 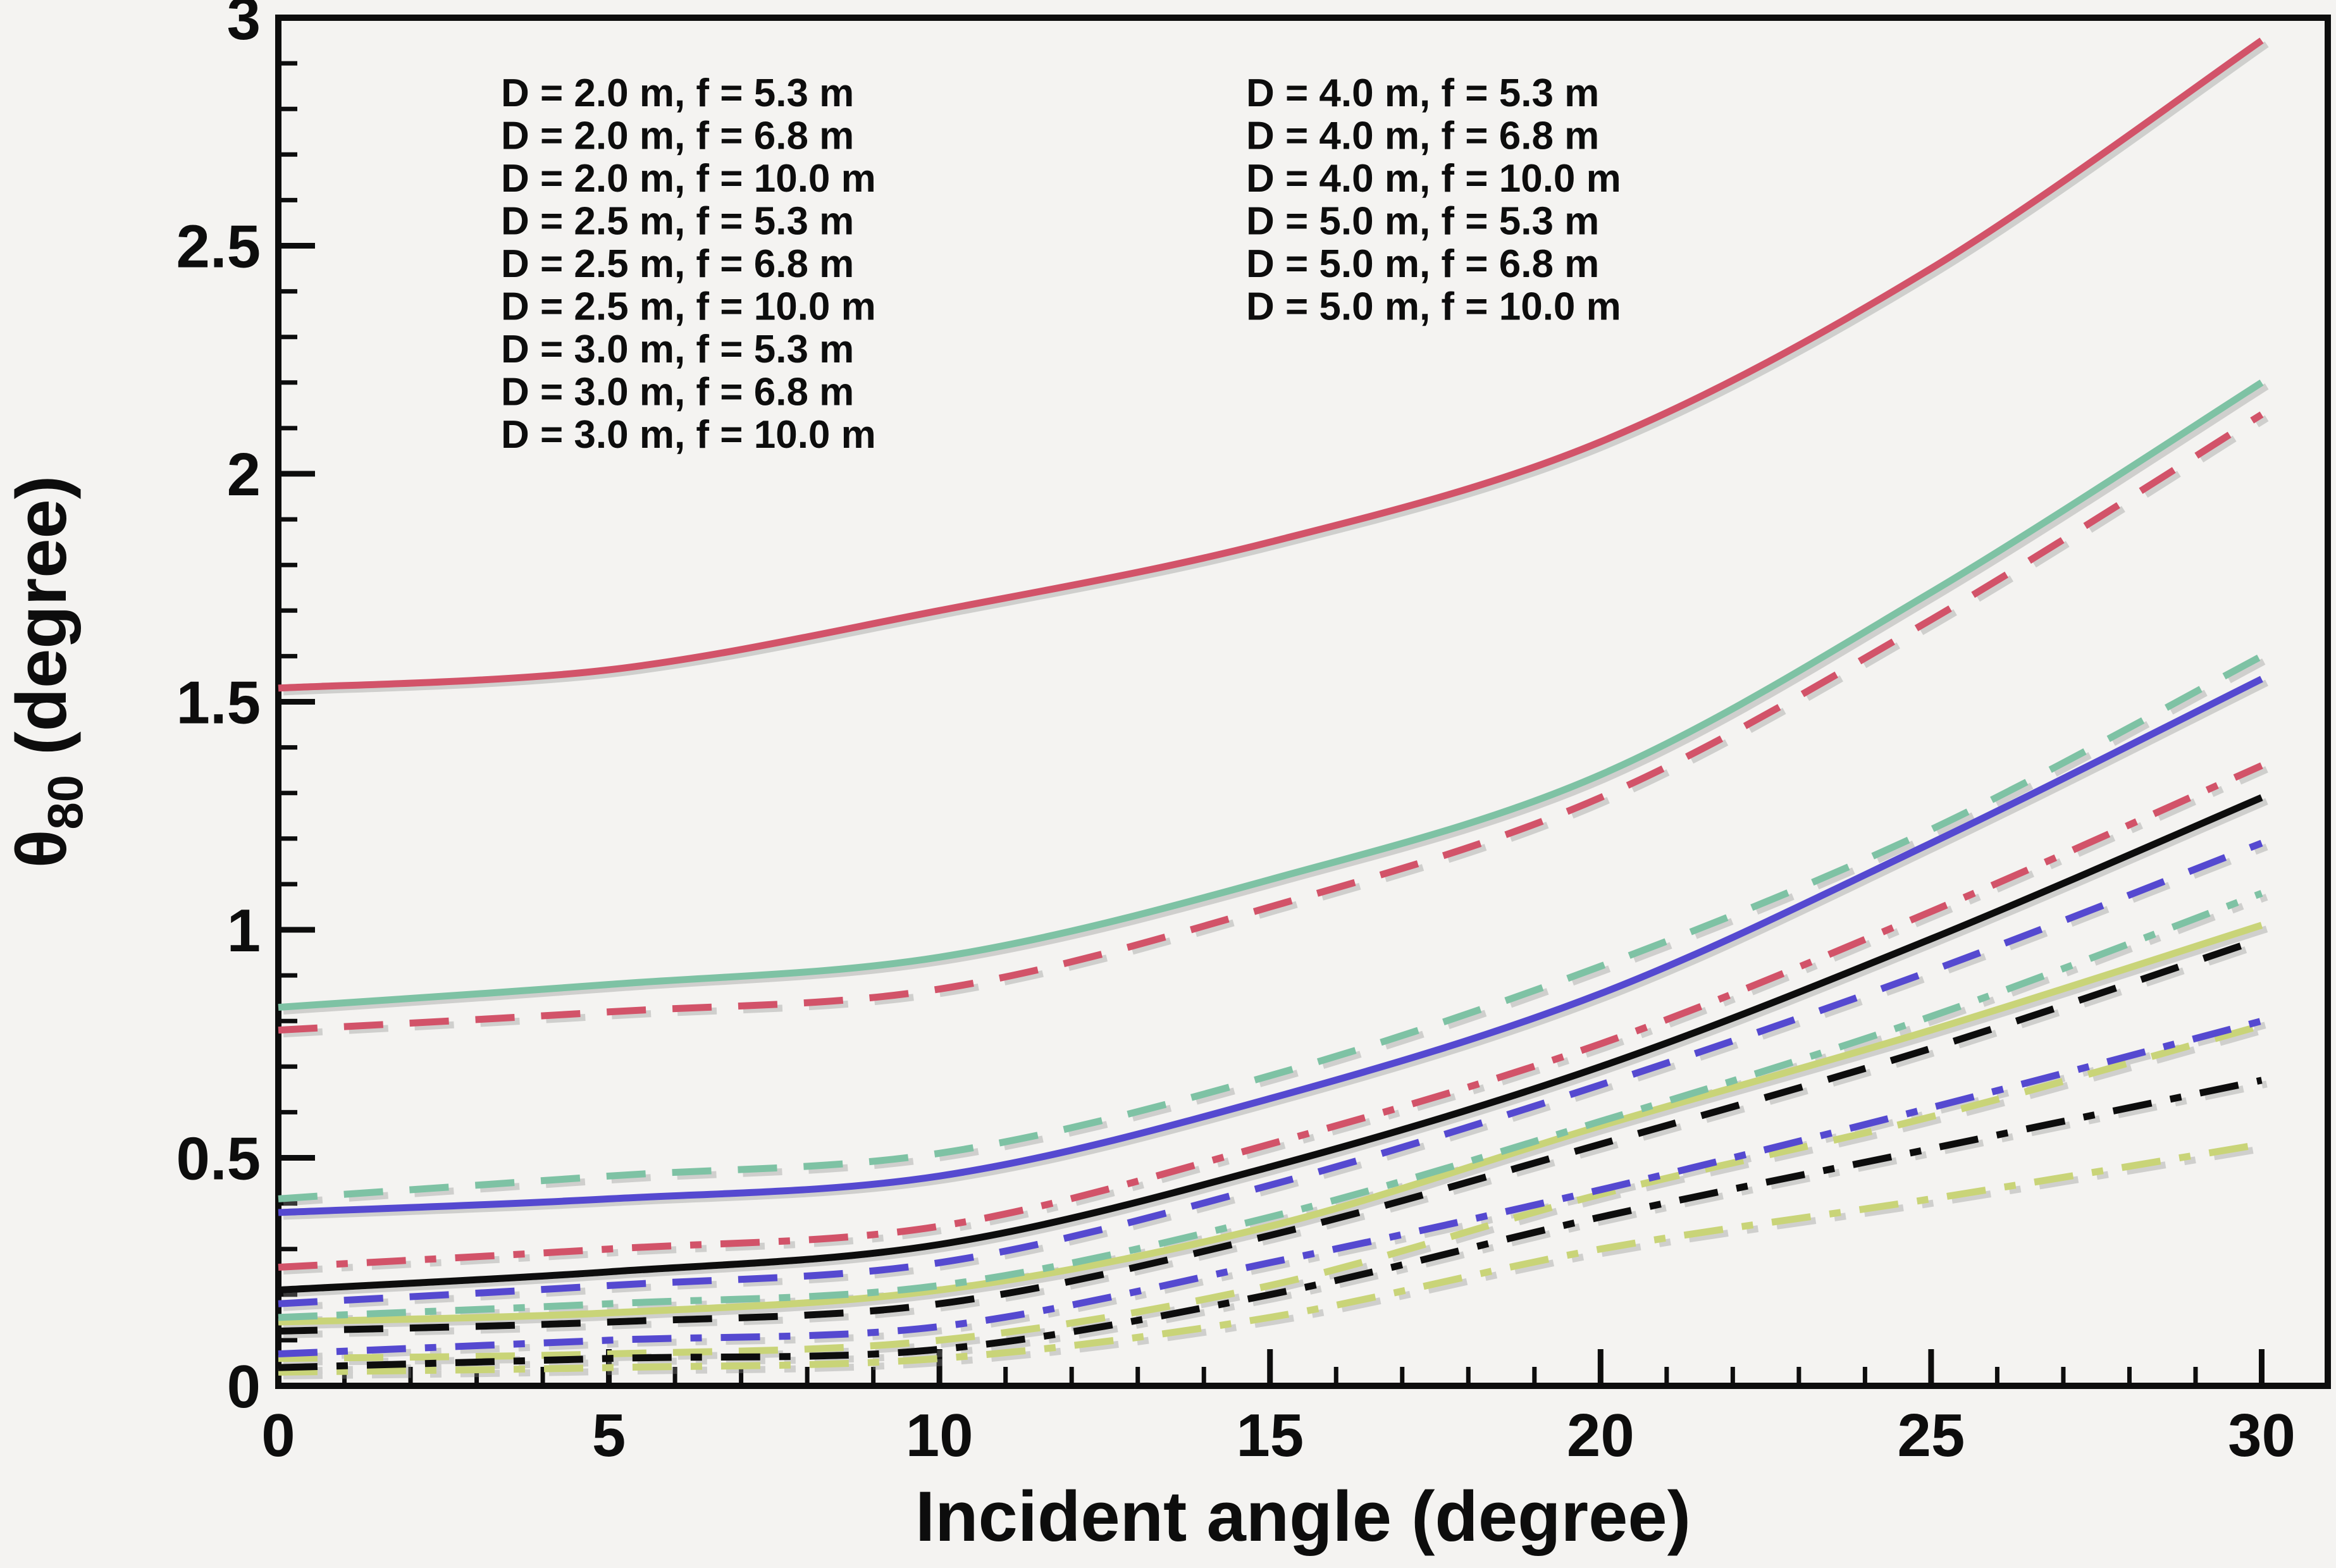 I want to click on legend-item-D5-f10: D = 5.0 m, f = 10.0 m, so click(x=1357, y=307).